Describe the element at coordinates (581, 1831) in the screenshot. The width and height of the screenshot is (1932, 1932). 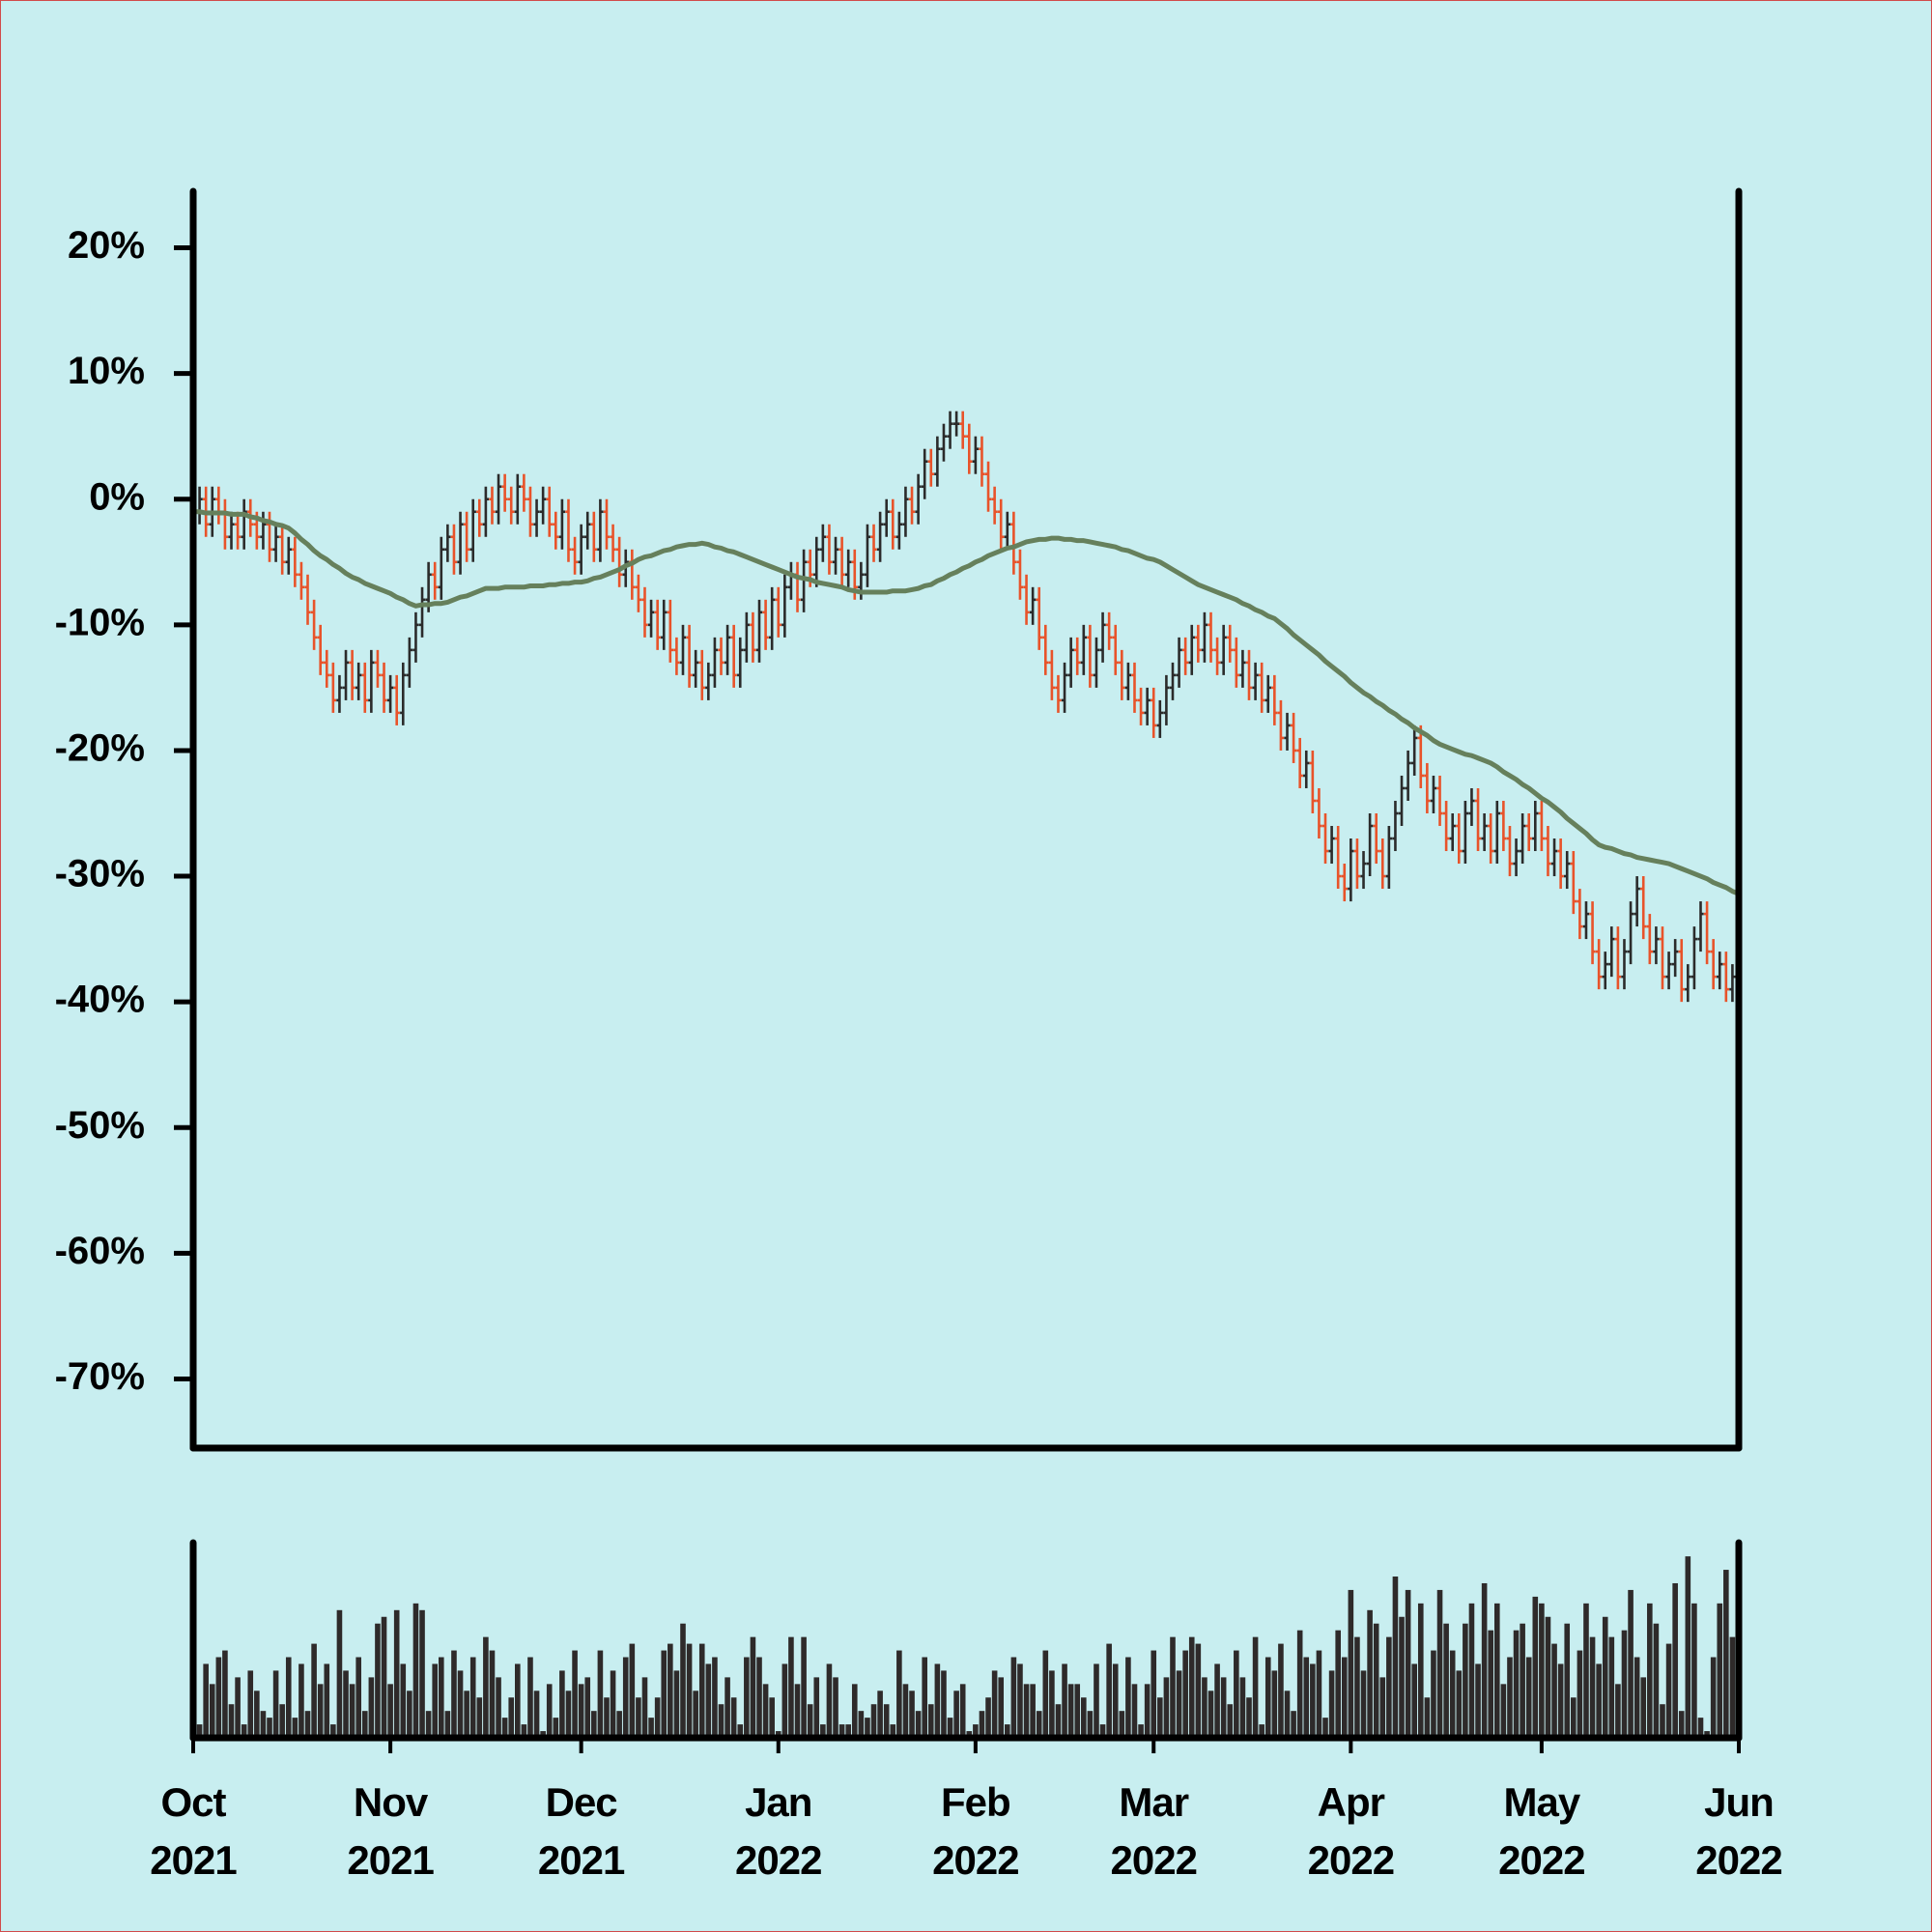
I see `x-tick-label: Dec 2021` at that location.